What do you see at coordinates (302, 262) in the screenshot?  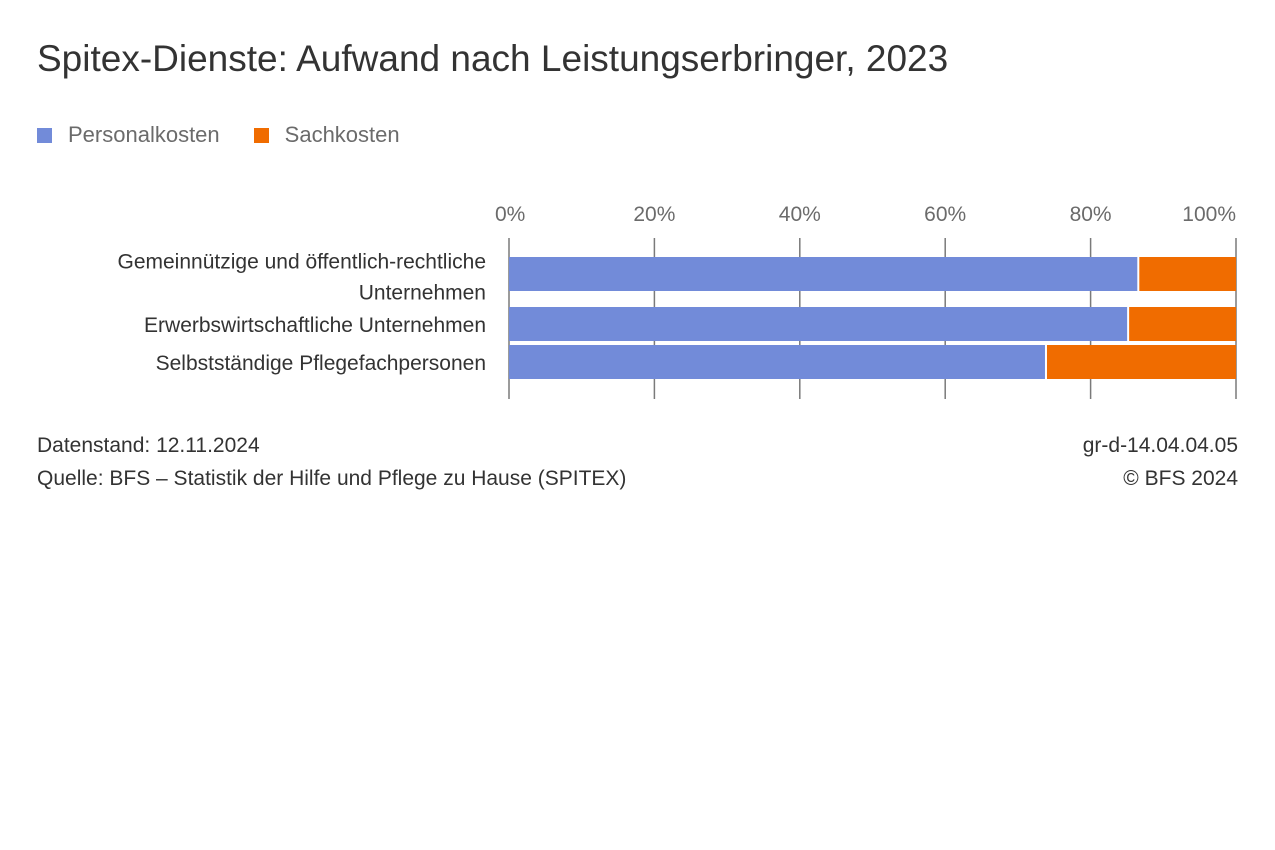 I see `category-label: Gemeinnützige und öffentlich-rechtliche` at bounding box center [302, 262].